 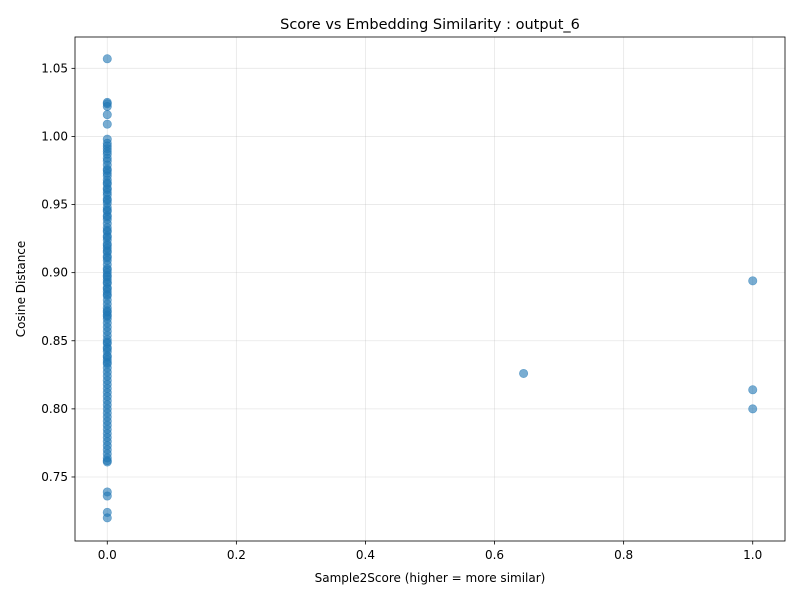 I want to click on x-tick-label: 0.8, so click(x=623, y=555).